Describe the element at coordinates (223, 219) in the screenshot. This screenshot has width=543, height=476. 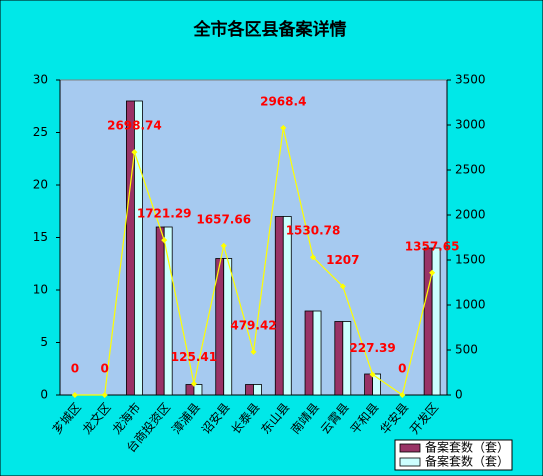
I see `data-label: 1657.66` at that location.